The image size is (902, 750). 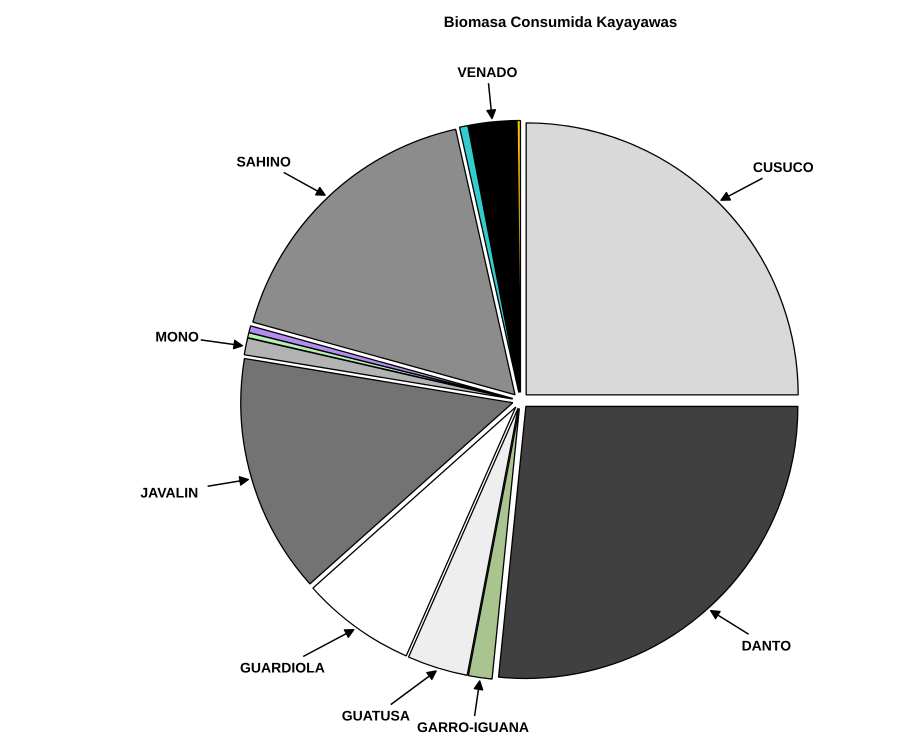 I want to click on slice-label: JAVALIN, so click(x=169, y=492).